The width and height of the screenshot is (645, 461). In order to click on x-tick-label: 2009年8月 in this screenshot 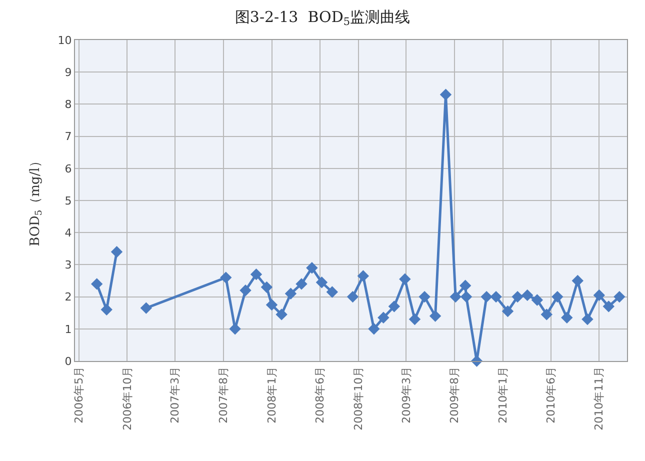, I will do `click(455, 395)`.